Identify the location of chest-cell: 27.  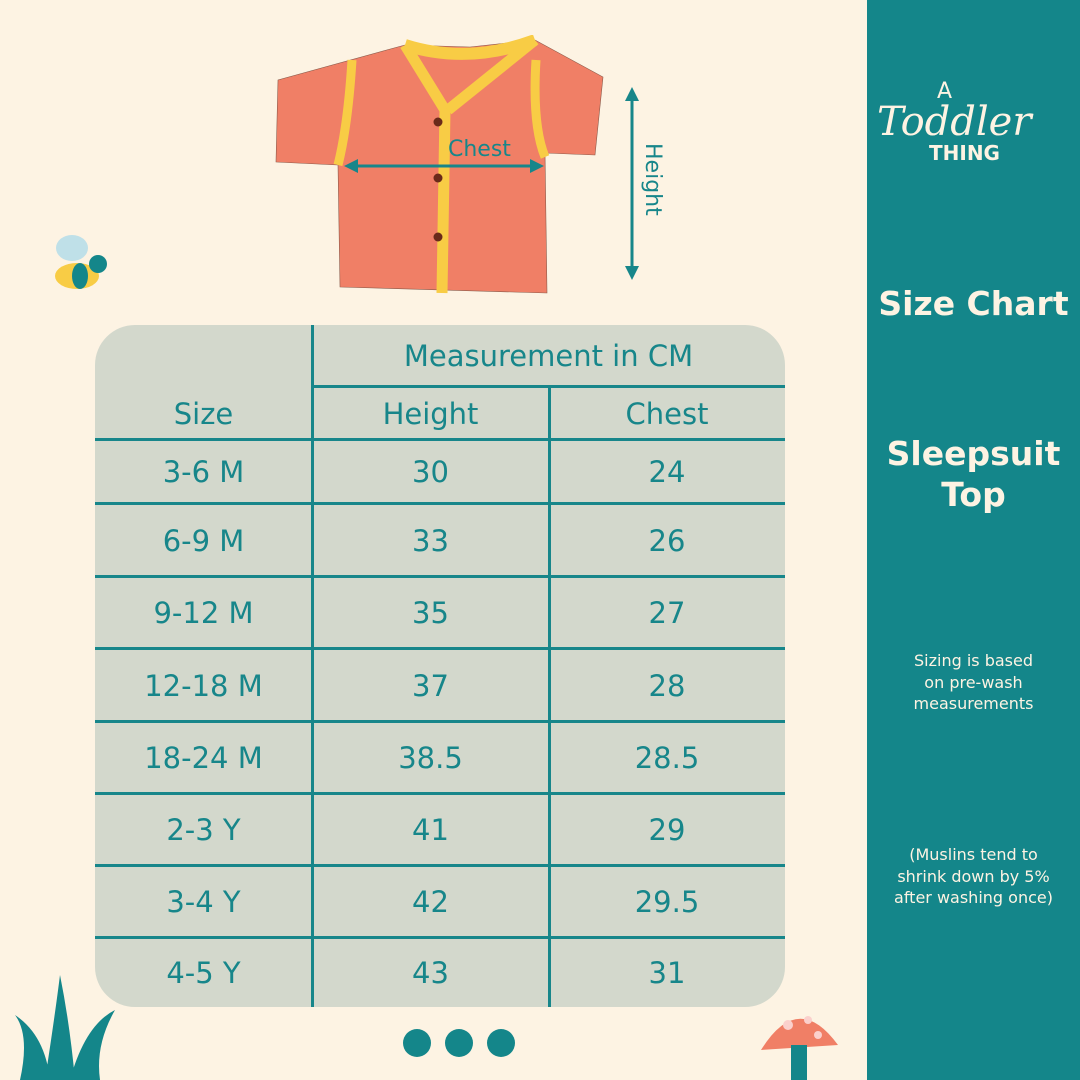
(667, 613).